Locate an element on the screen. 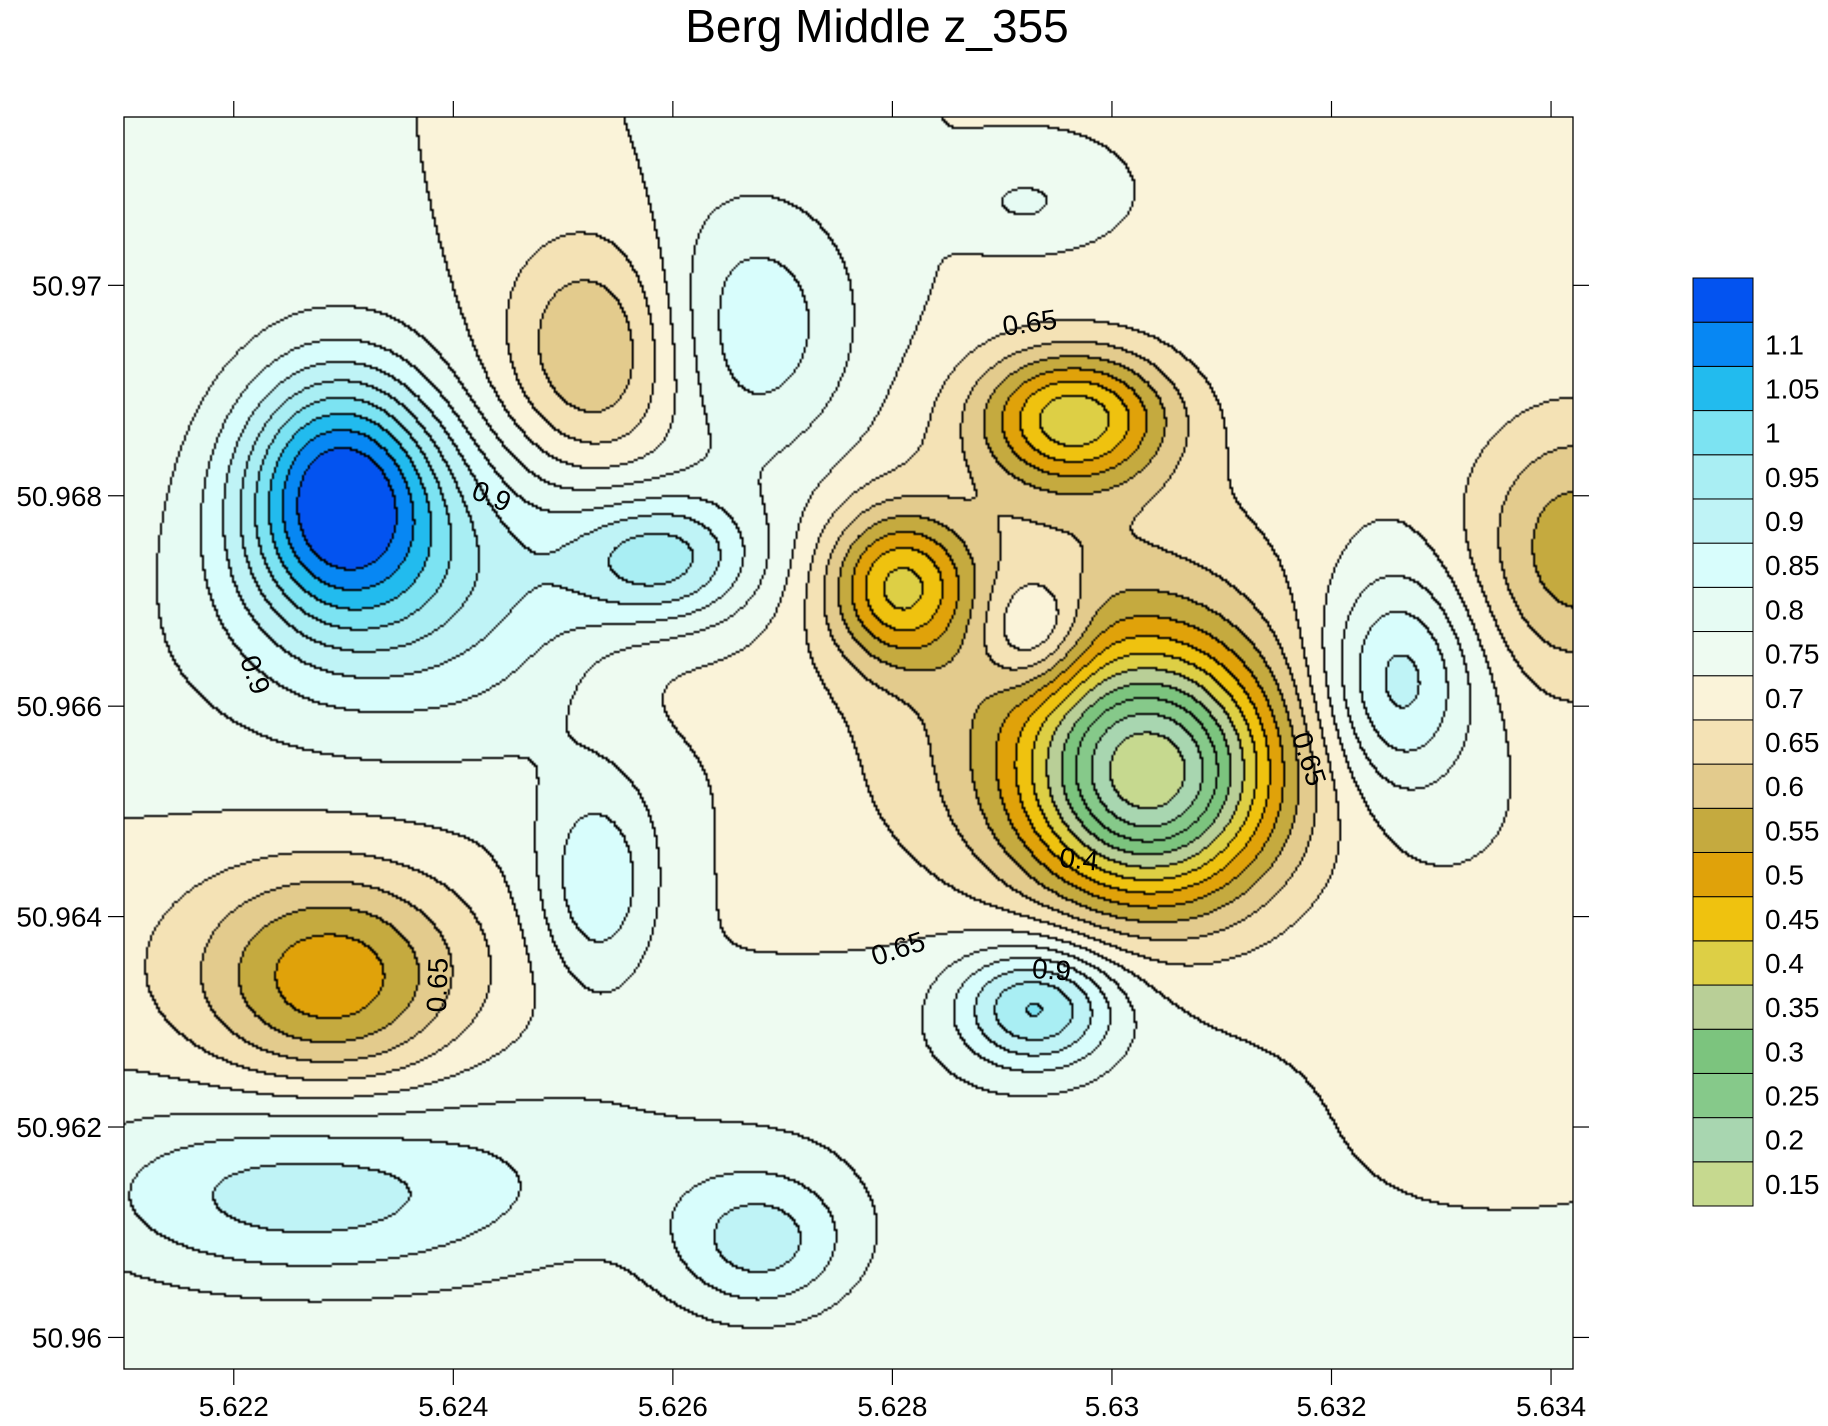  y-tick-label: 50.966 is located at coordinates (59, 706).